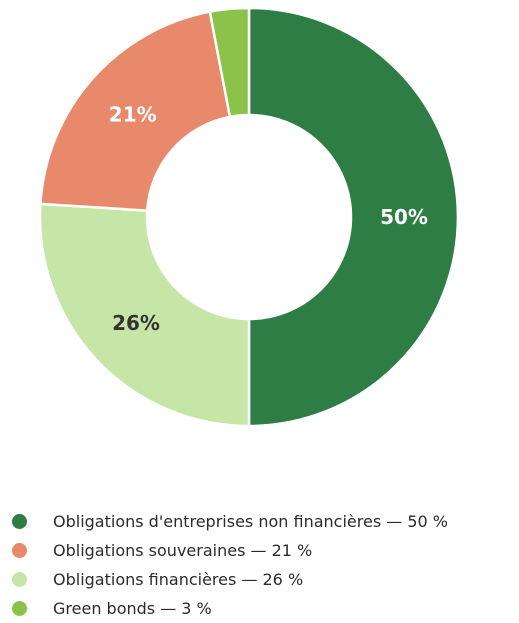  Describe the element at coordinates (183, 550) in the screenshot. I see `legend-label: Obligations souveraines — 21 %` at that location.